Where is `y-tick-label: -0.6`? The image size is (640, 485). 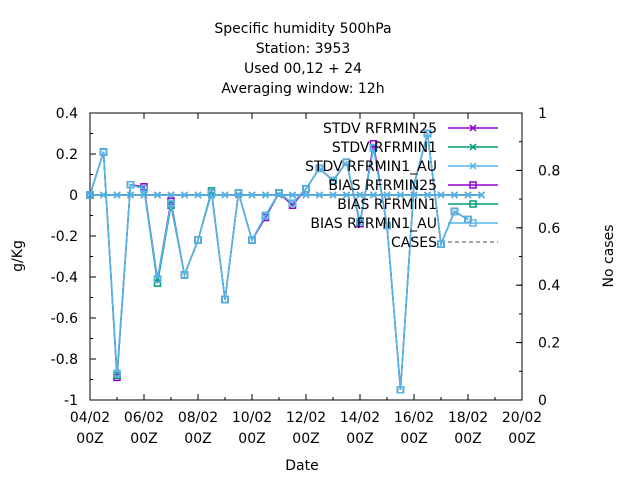
y-tick-label: -0.6 is located at coordinates (64, 319).